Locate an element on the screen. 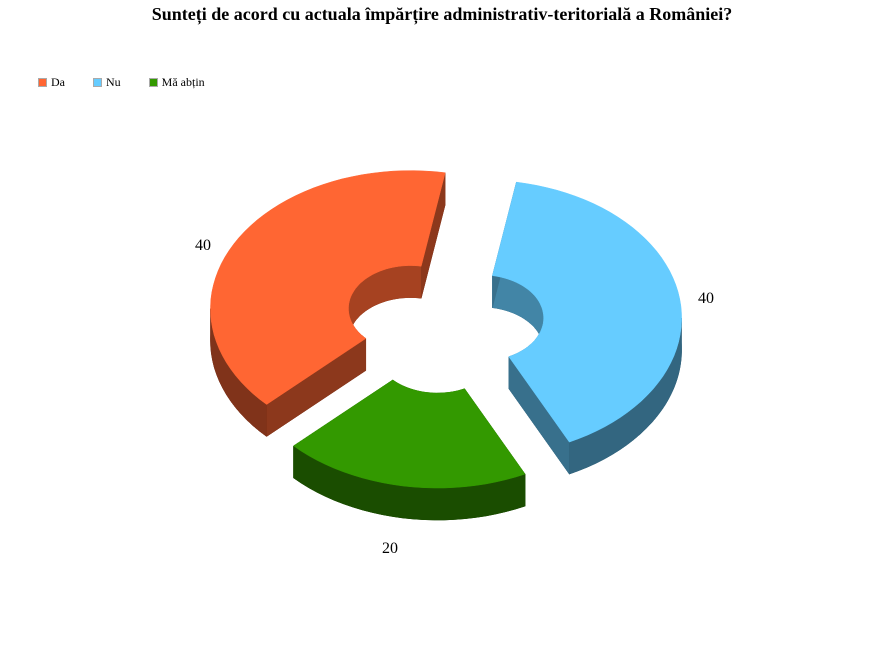  legend-item-nu: Nu is located at coordinates (107, 82).